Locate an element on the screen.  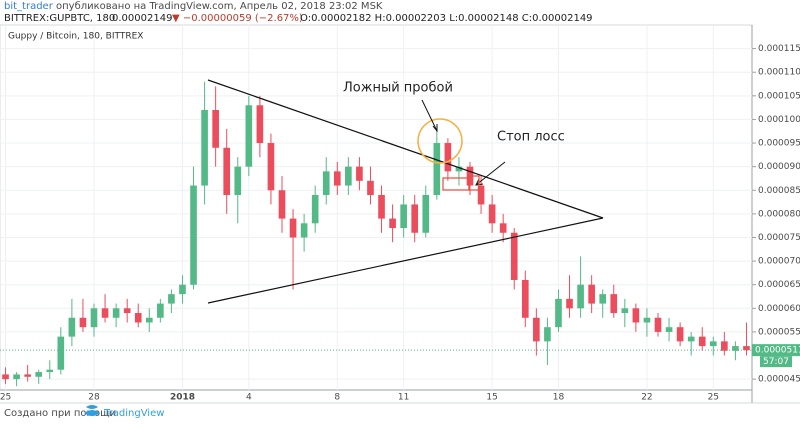
x-tick-label: 11 is located at coordinates (403, 398).